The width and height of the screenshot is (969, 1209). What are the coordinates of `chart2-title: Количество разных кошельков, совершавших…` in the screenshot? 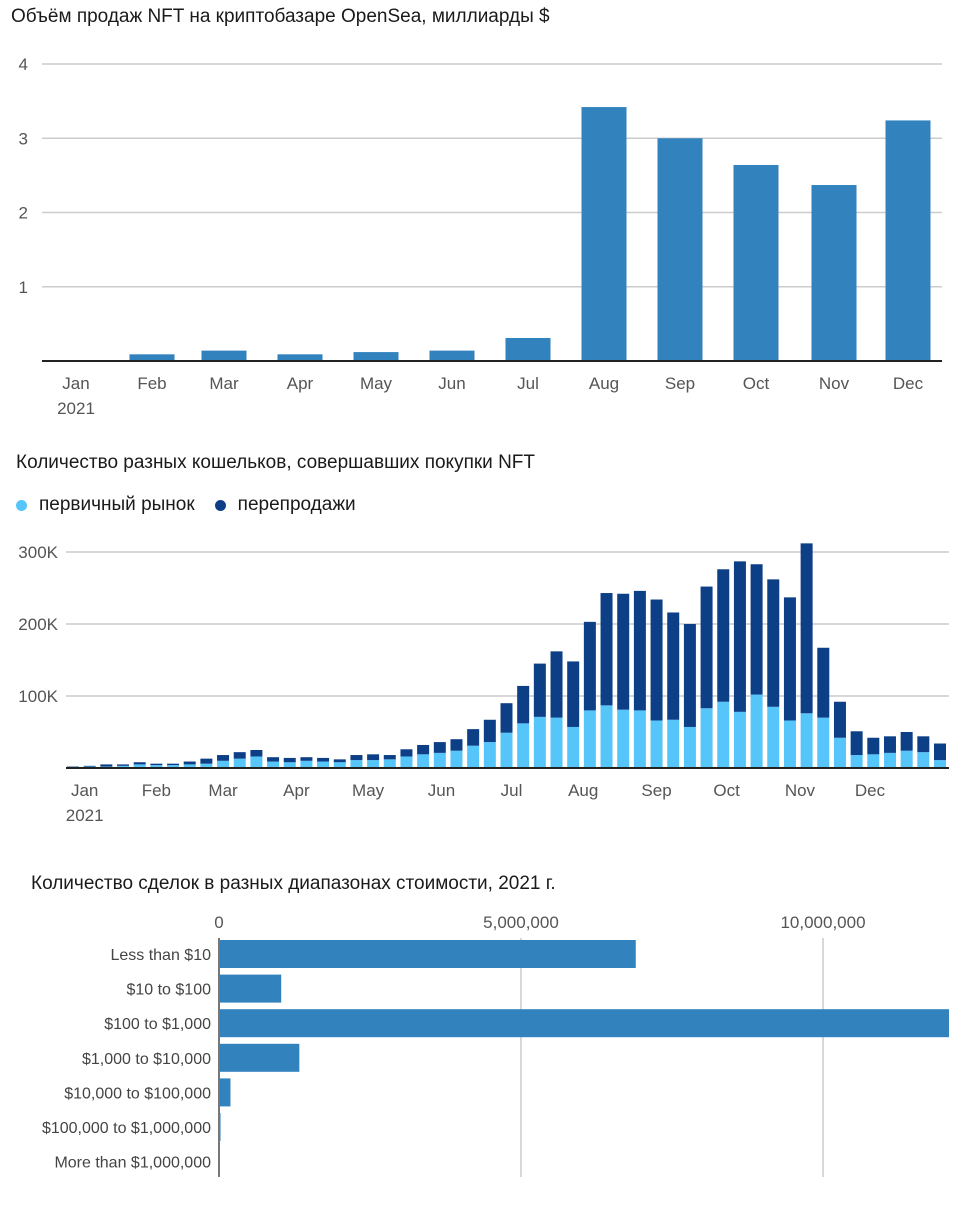 It's located at (276, 462).